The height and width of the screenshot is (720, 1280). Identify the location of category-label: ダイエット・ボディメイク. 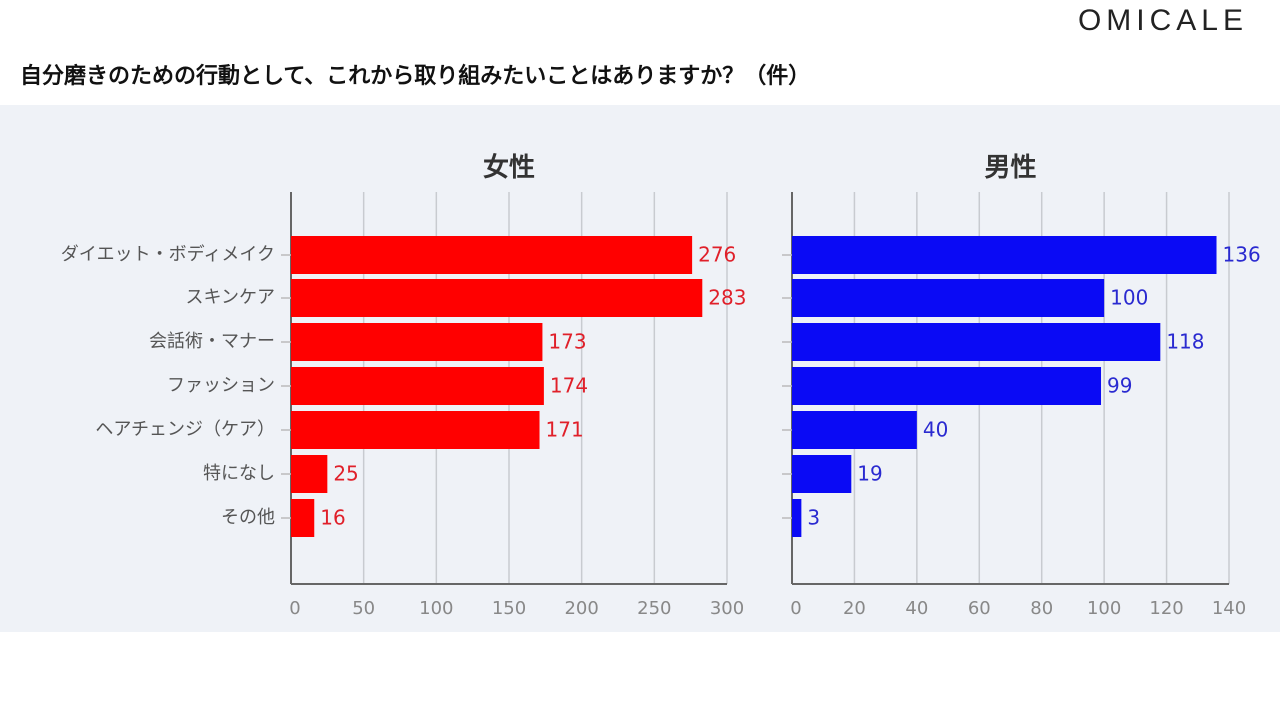
(168, 254).